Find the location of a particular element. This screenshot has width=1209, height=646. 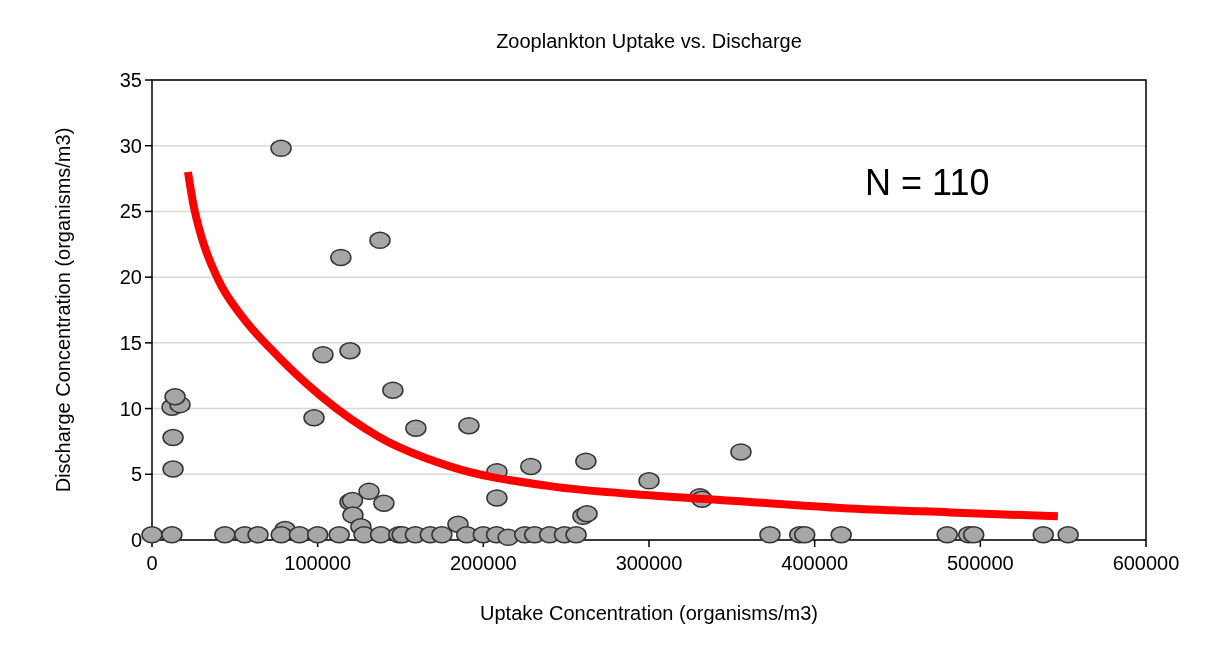

annotation: N = 110 is located at coordinates (927, 182).